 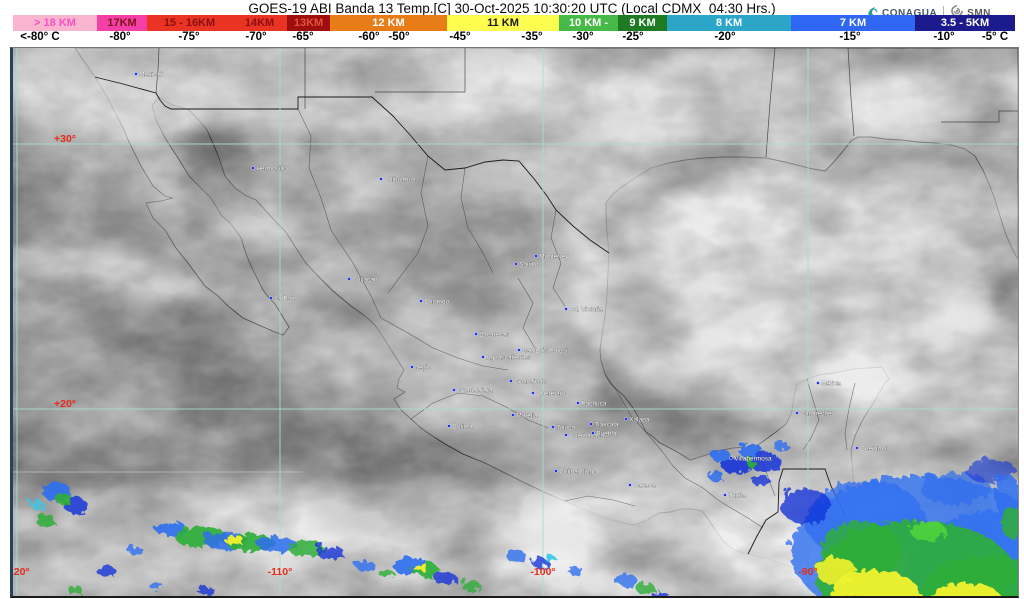 I want to click on city-name: Campeche, so click(x=816, y=413).